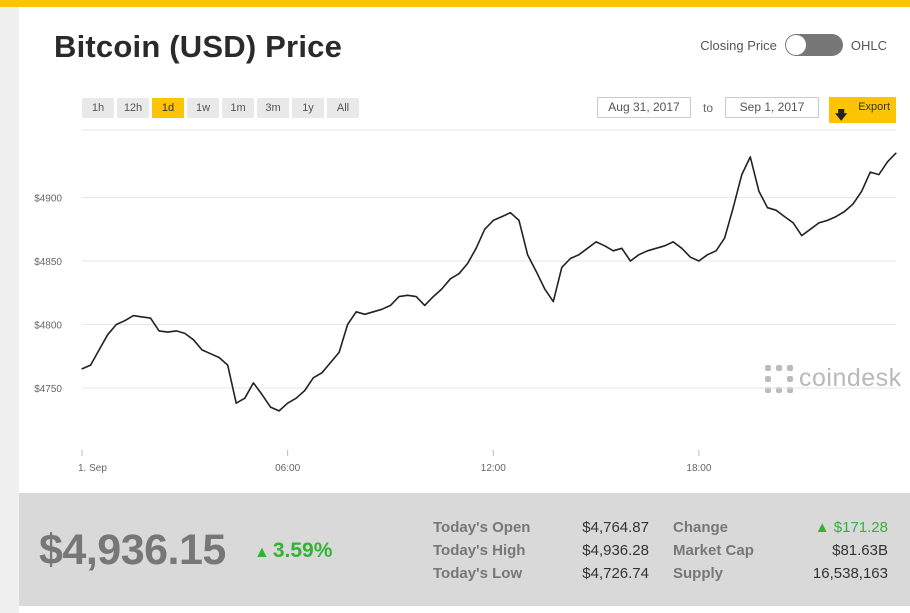 The image size is (910, 613). Describe the element at coordinates (738, 45) in the screenshot. I see `toggle-label-closing: Closing Price` at that location.